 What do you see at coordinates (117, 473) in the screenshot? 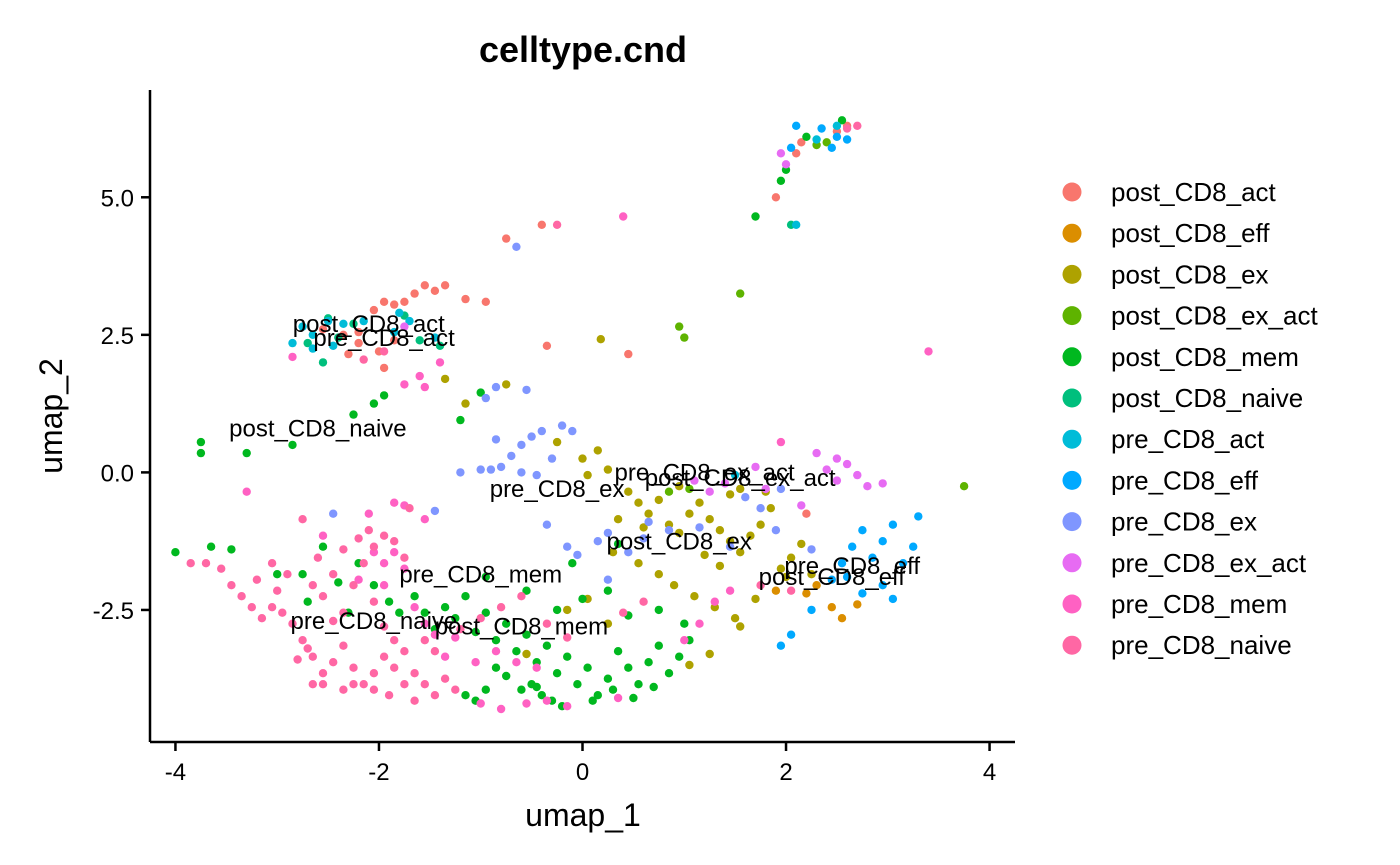
I see `y-tick-label-1: 0.0` at bounding box center [117, 473].